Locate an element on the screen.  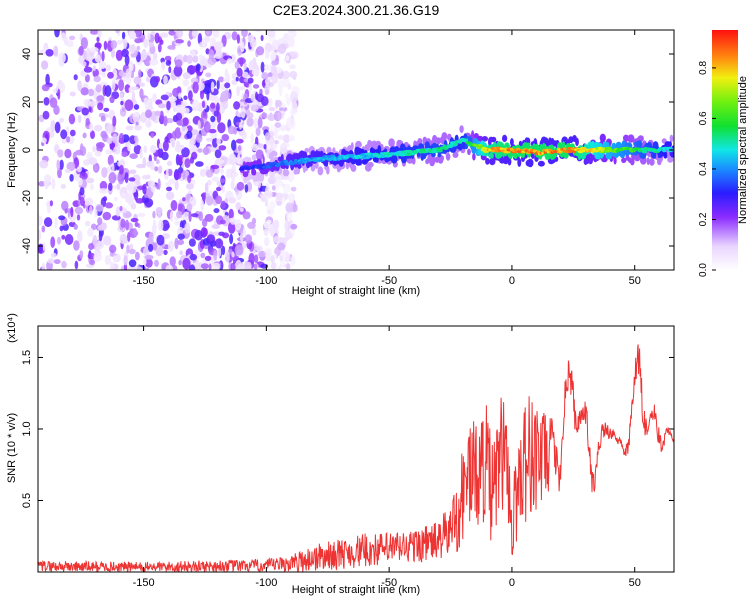
colorbar-tick-label: 0.8 is located at coordinates (703, 68).